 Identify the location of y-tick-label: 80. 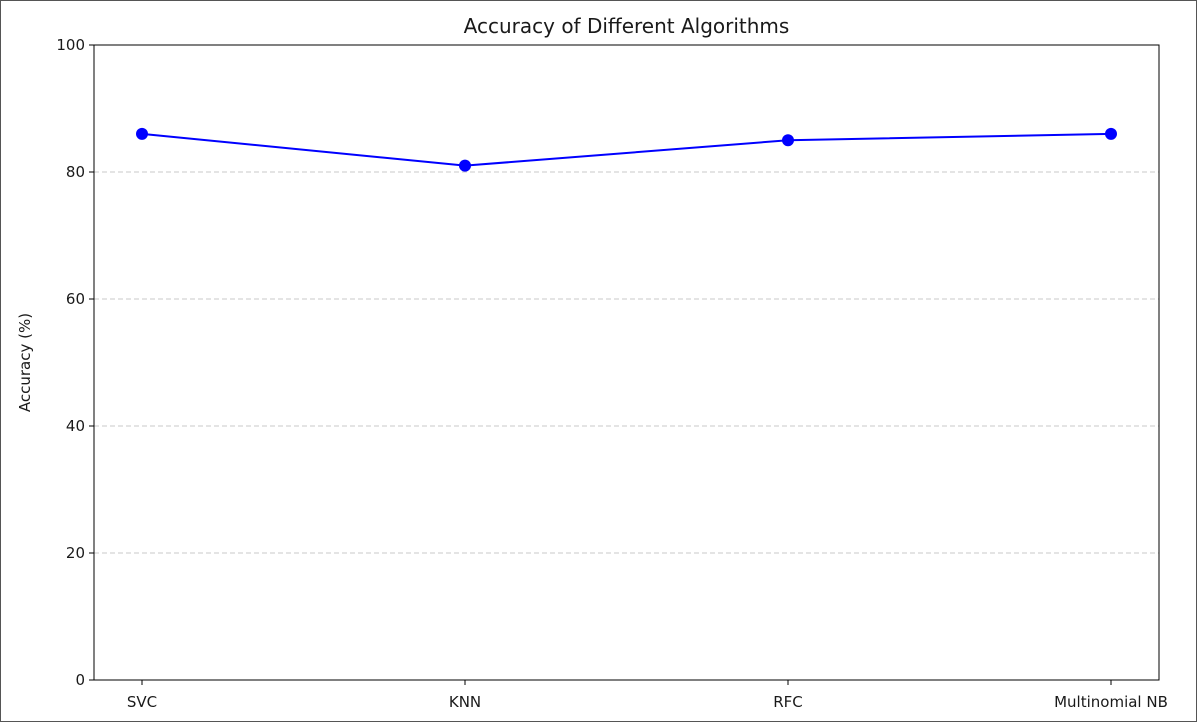
(75, 172).